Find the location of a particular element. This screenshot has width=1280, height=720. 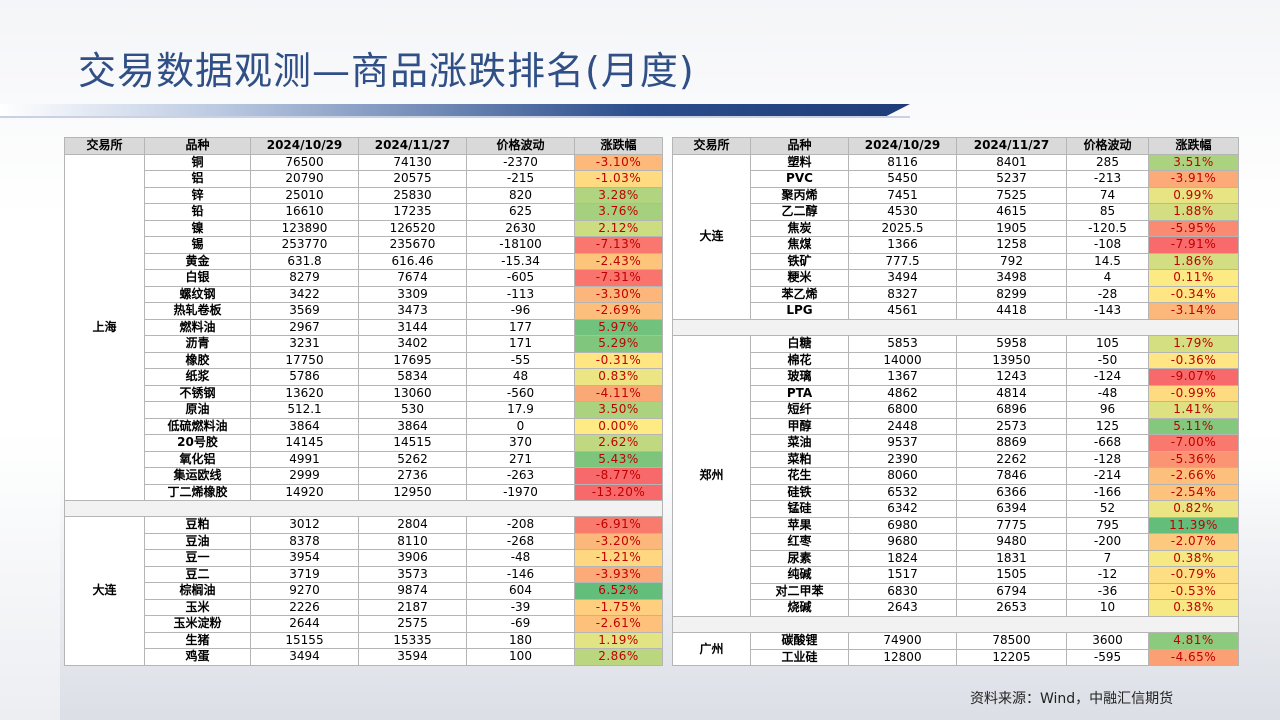

price-diff-cell: -215 is located at coordinates (520, 179).